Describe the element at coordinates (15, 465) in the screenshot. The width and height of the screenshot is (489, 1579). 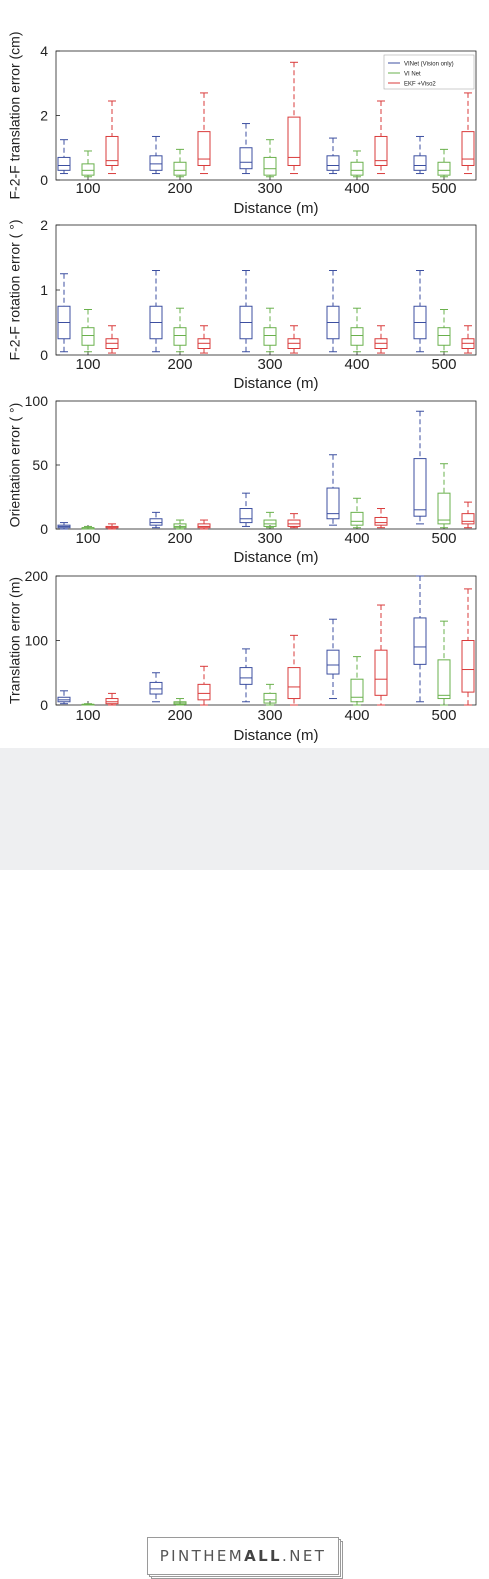
I see `y-axis-label: Orientation error ( °)` at that location.